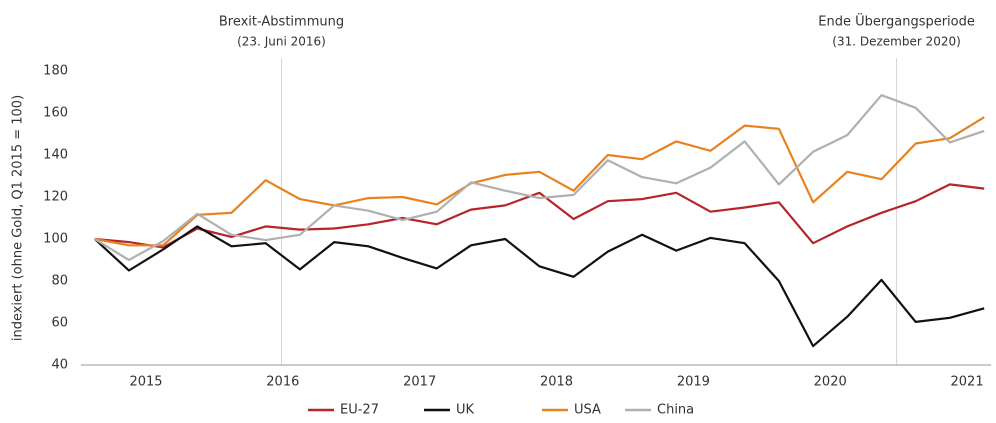 The image size is (996, 423). What do you see at coordinates (55, 155) in the screenshot?
I see `y-tick-label: 140` at bounding box center [55, 155].